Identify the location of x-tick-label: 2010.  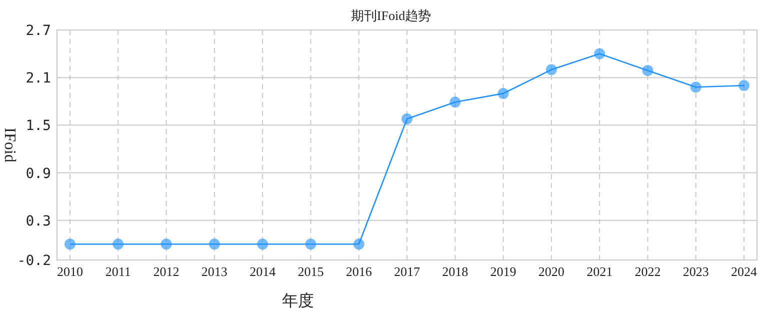
(70, 271).